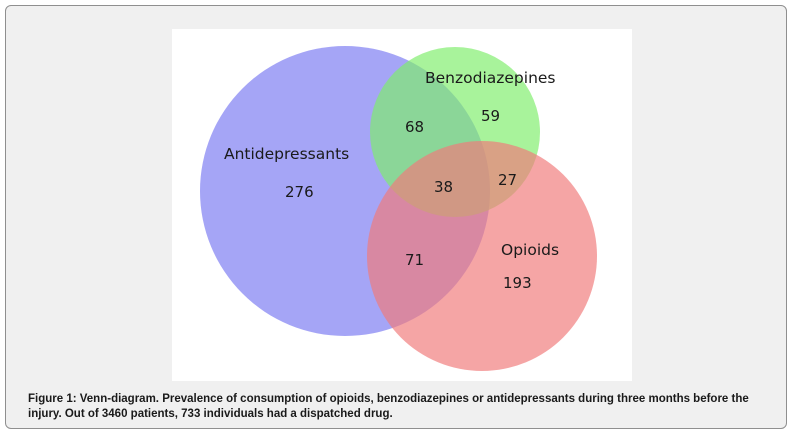 The height and width of the screenshot is (435, 796). I want to click on antidepressants-label: Antidepressants, so click(286, 154).